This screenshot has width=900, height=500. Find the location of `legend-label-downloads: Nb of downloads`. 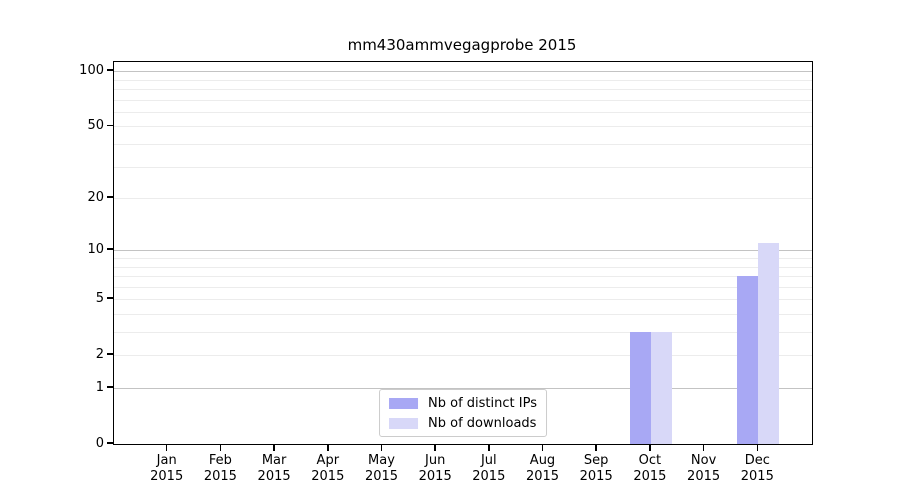

legend-label-downloads: Nb of downloads is located at coordinates (482, 423).